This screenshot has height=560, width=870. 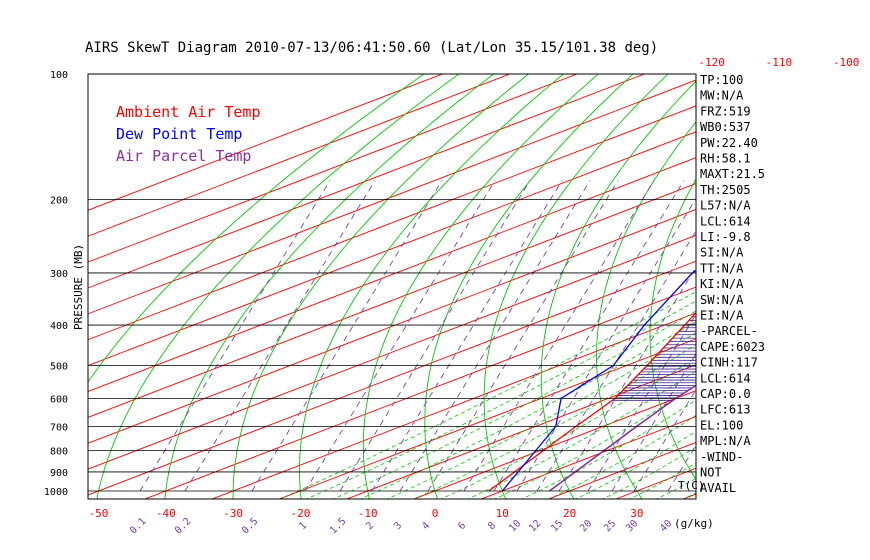 What do you see at coordinates (722, 284) in the screenshot?
I see `stability-index-label: KI:N/A` at bounding box center [722, 284].